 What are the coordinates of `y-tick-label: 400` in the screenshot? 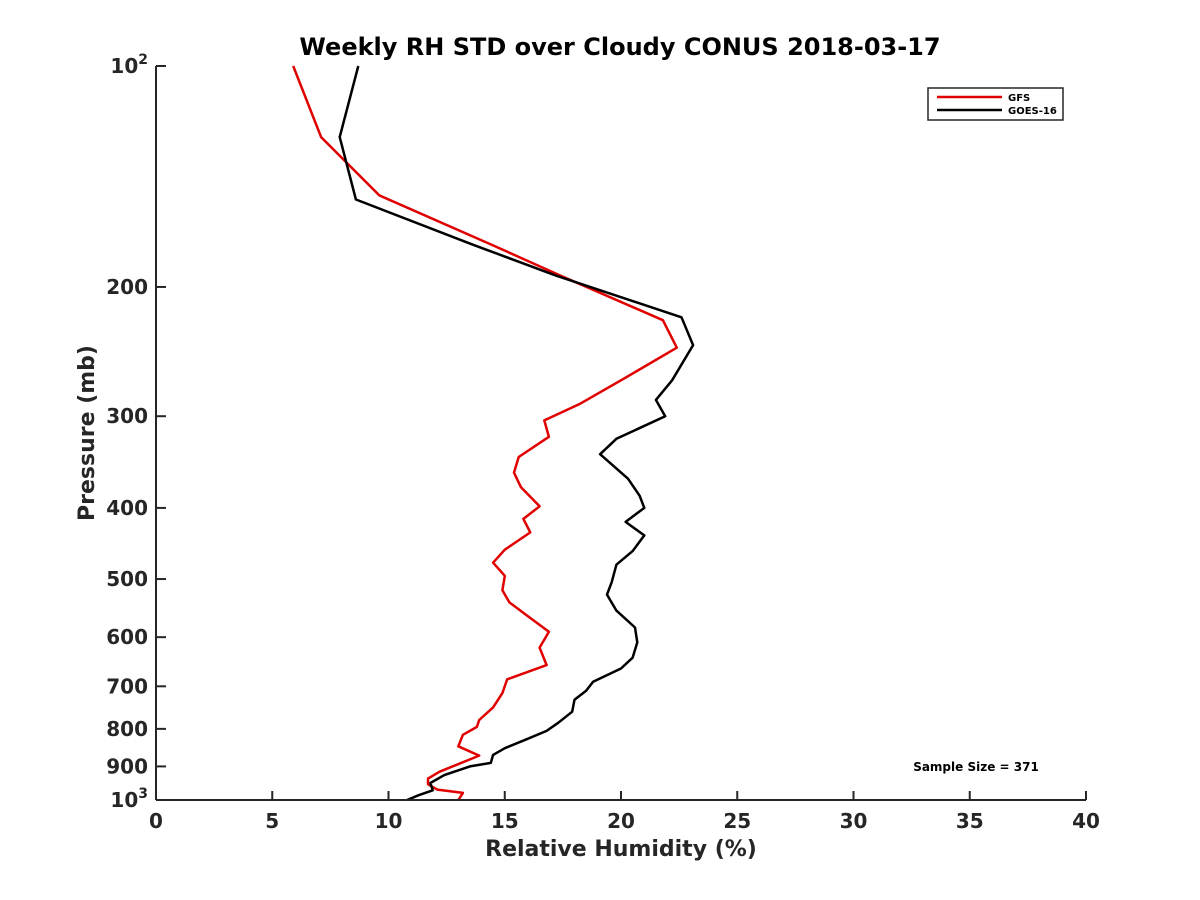 It's located at (127, 508).